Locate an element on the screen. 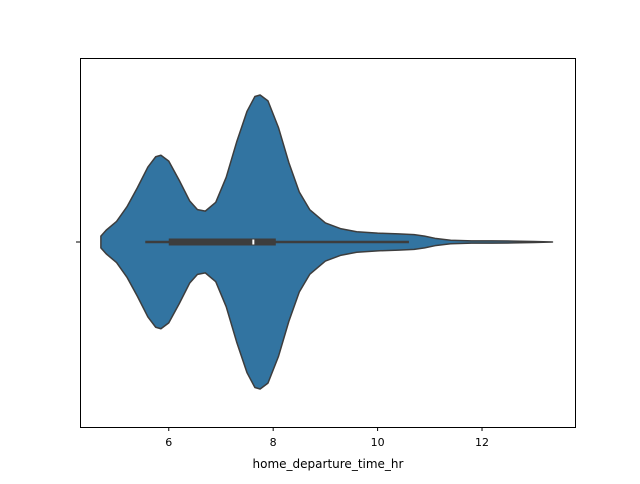 This screenshot has height=484, width=640. x-tick-label: 8 is located at coordinates (273, 442).